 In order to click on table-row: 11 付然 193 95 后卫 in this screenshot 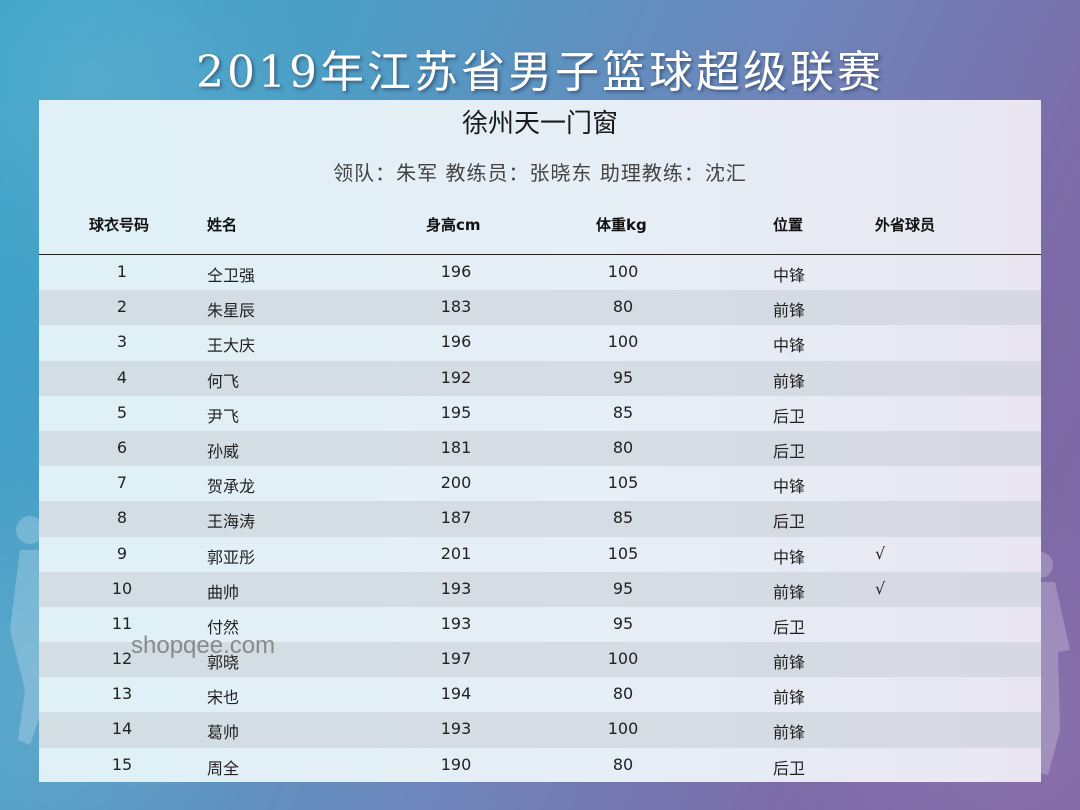, I will do `click(540, 624)`.